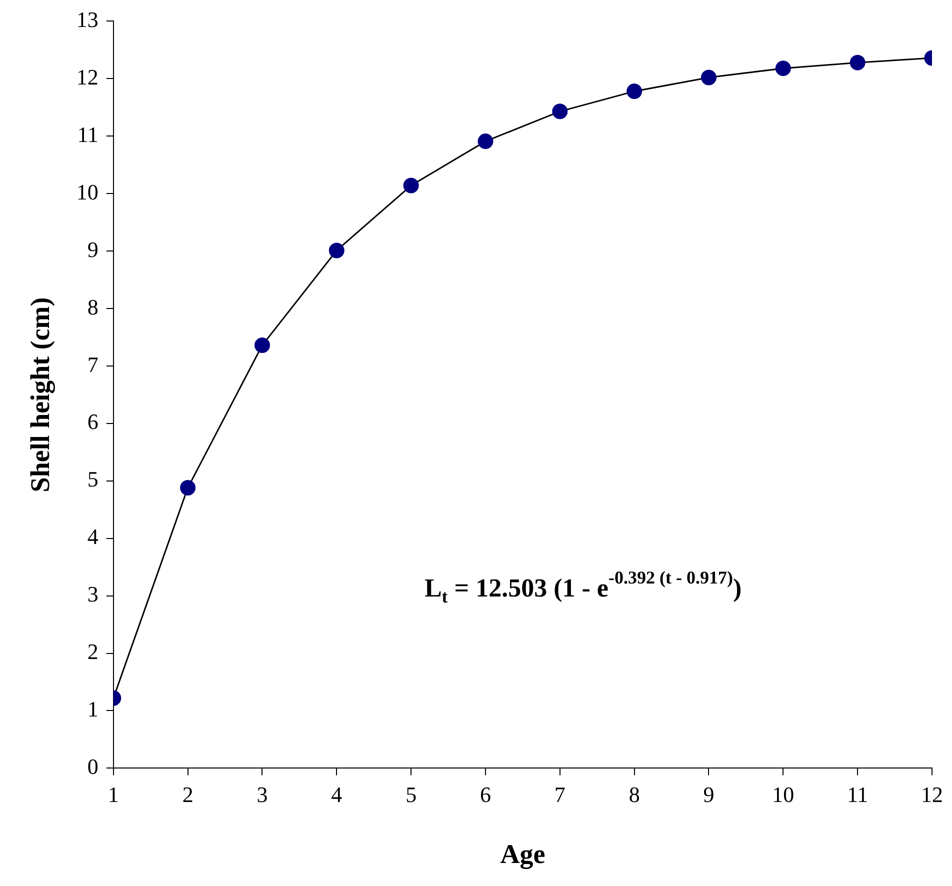 The height and width of the screenshot is (886, 952). I want to click on x-tick-label: 6, so click(485, 795).